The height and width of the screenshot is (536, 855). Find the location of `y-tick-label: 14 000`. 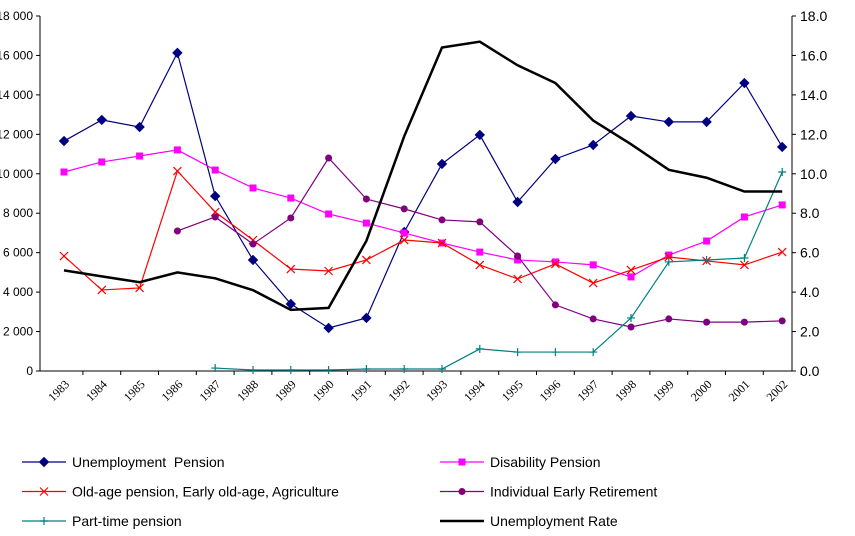

y-tick-label: 14 000 is located at coordinates (16, 95).